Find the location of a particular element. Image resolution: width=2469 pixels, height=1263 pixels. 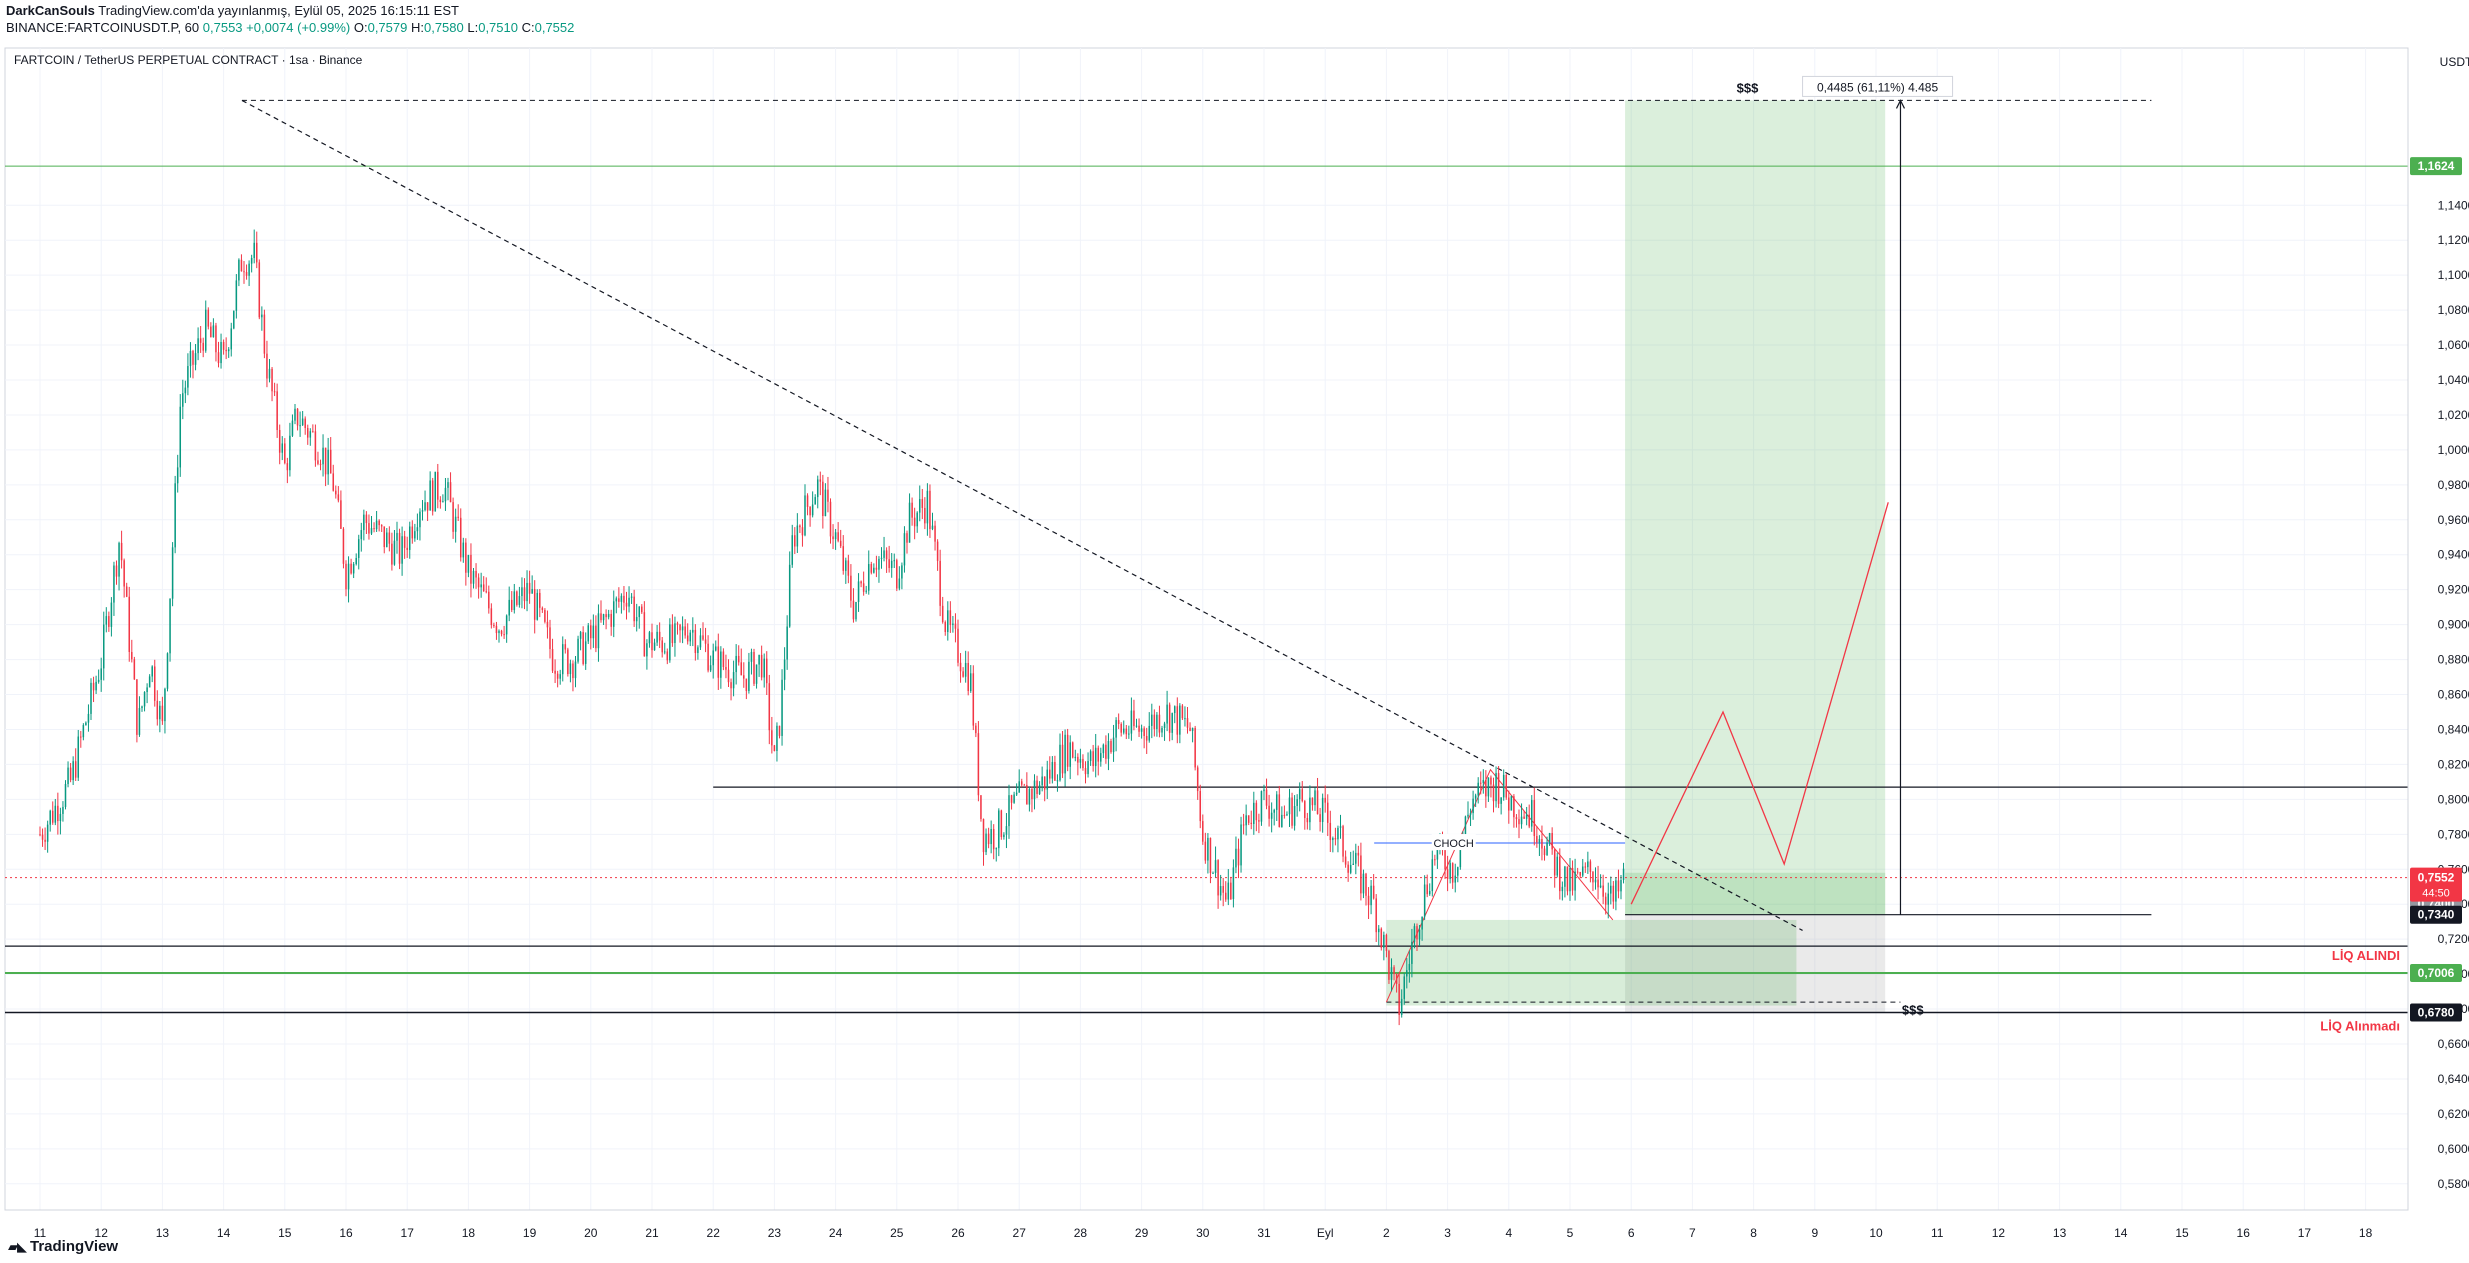

x-tick-label: 9 is located at coordinates (1814, 1233).